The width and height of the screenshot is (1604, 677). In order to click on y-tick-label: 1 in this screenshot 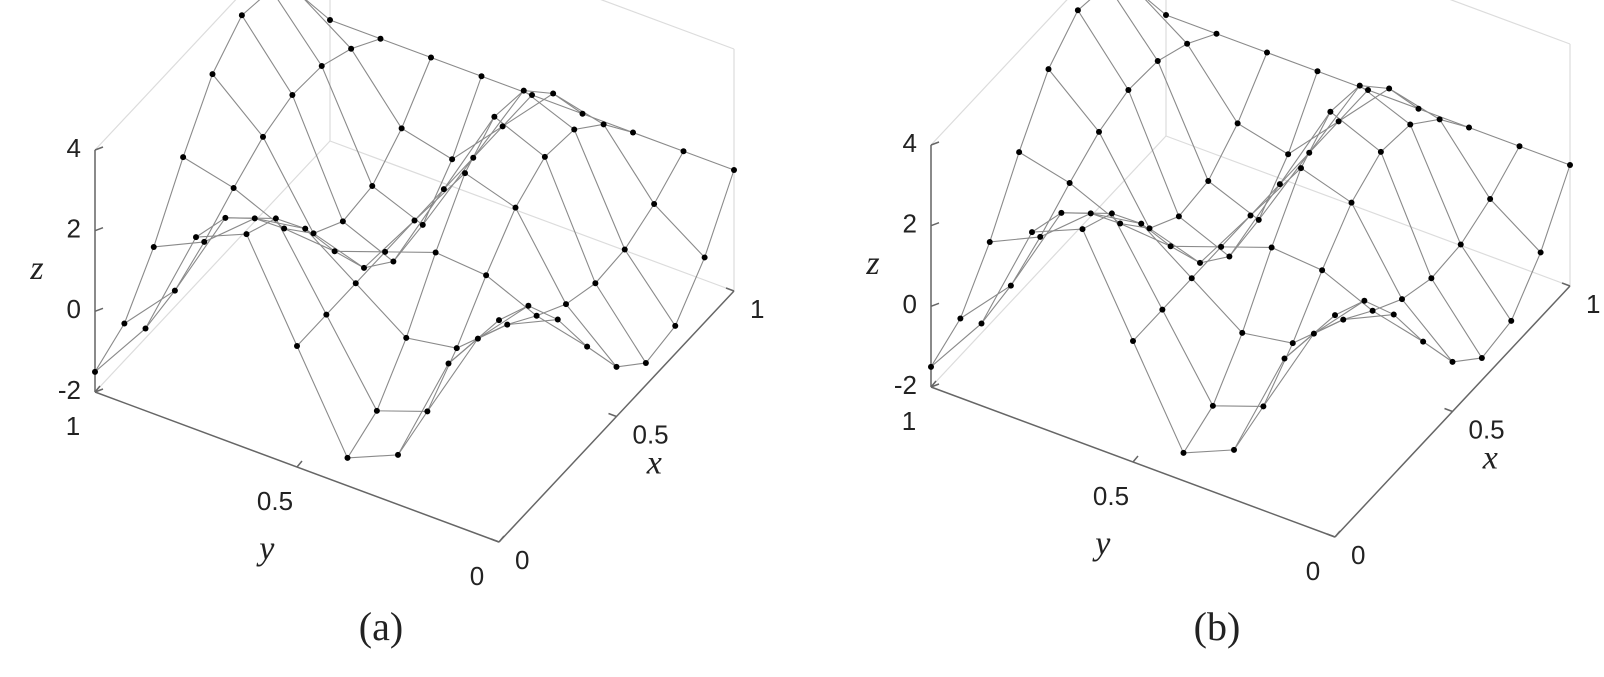, I will do `click(73, 426)`.